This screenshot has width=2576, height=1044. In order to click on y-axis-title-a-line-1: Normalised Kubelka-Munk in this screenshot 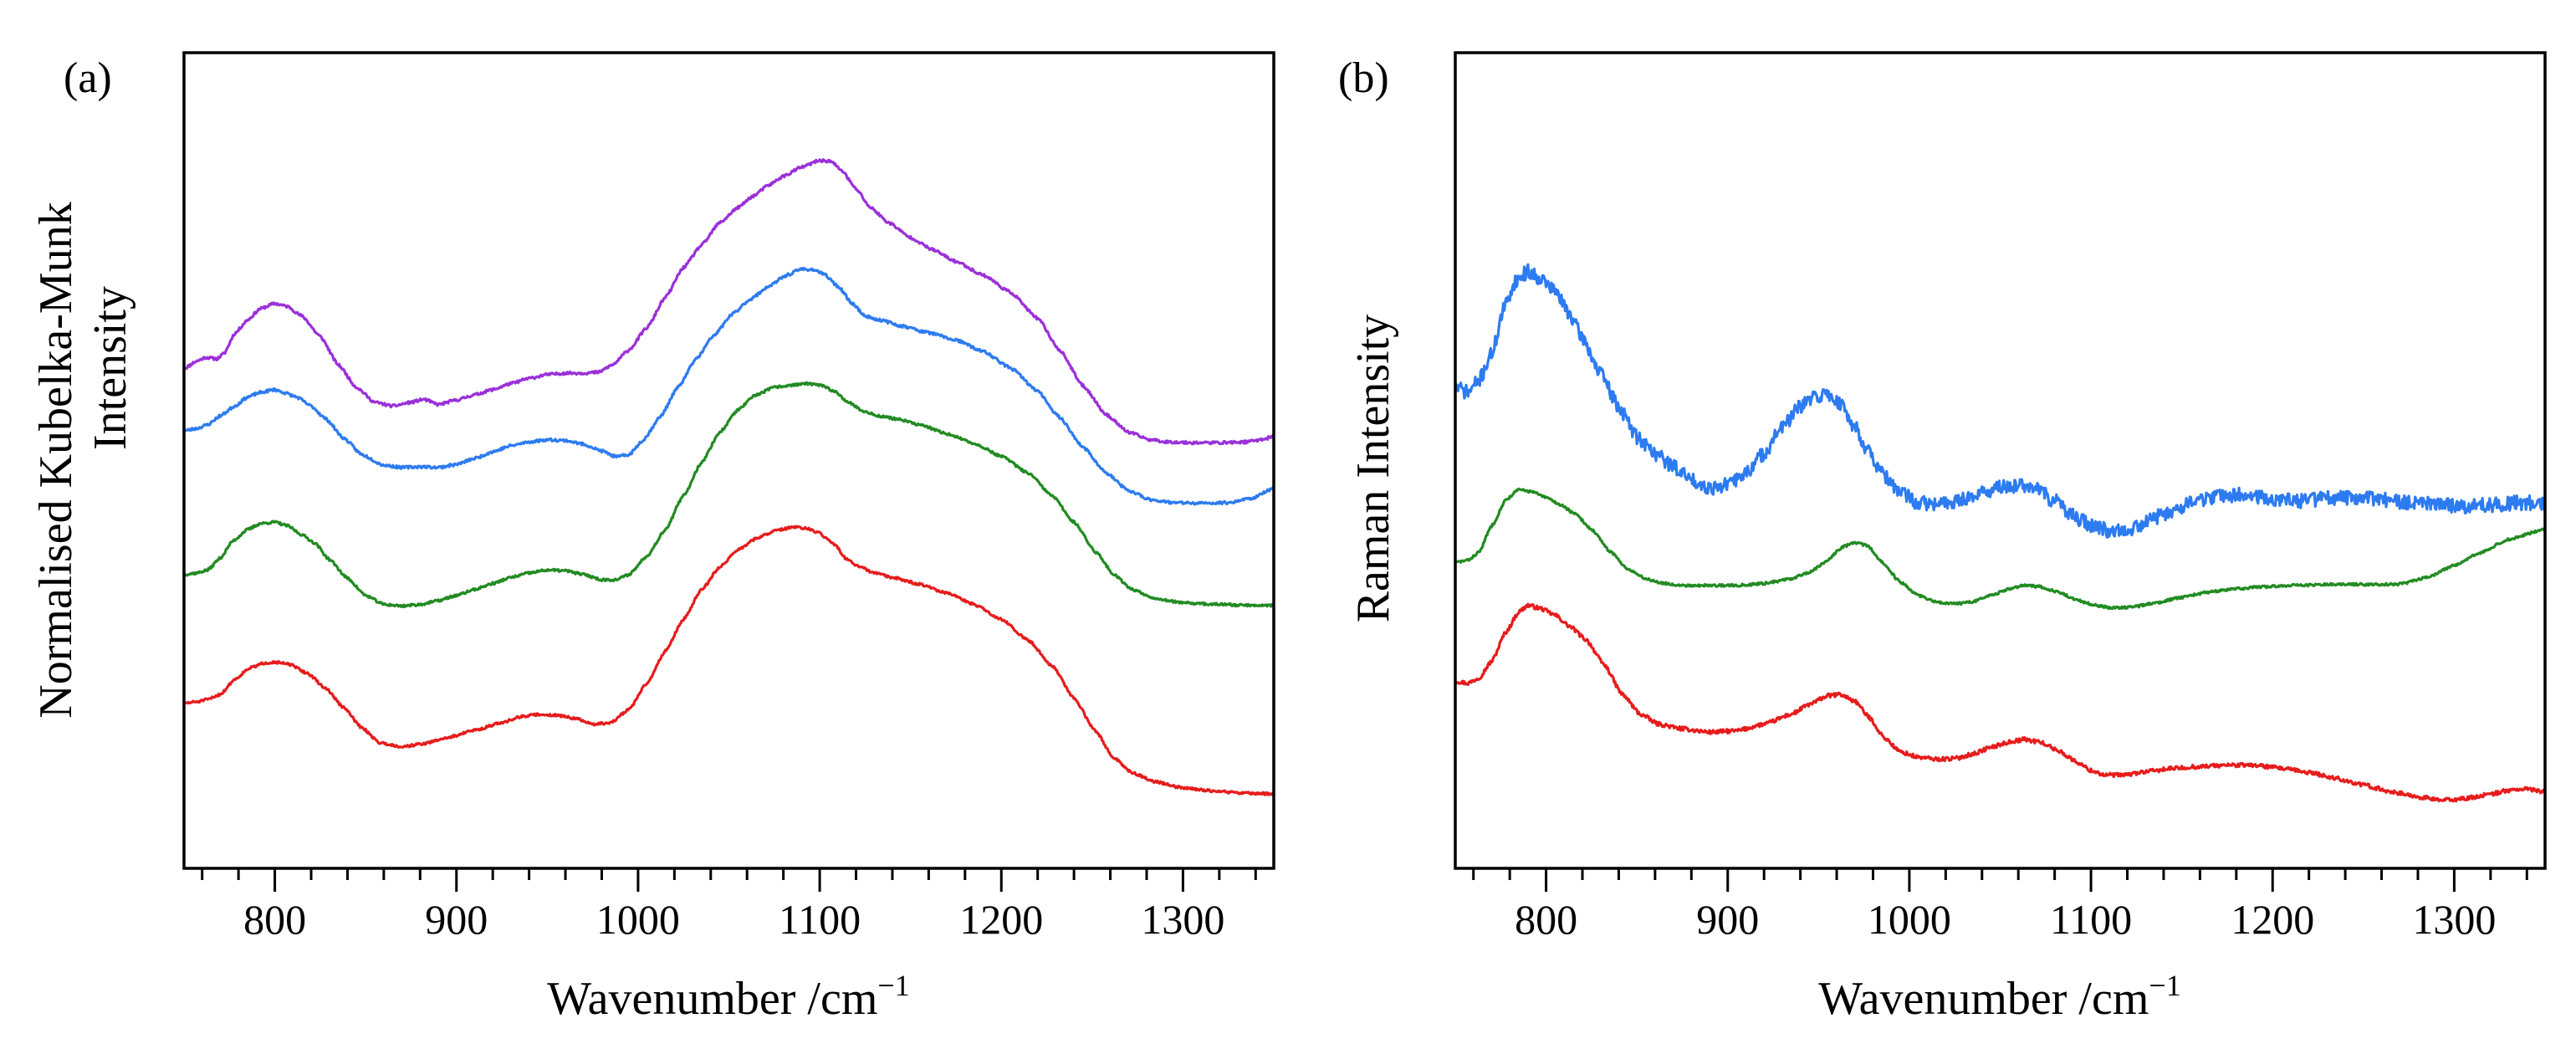, I will do `click(56, 460)`.